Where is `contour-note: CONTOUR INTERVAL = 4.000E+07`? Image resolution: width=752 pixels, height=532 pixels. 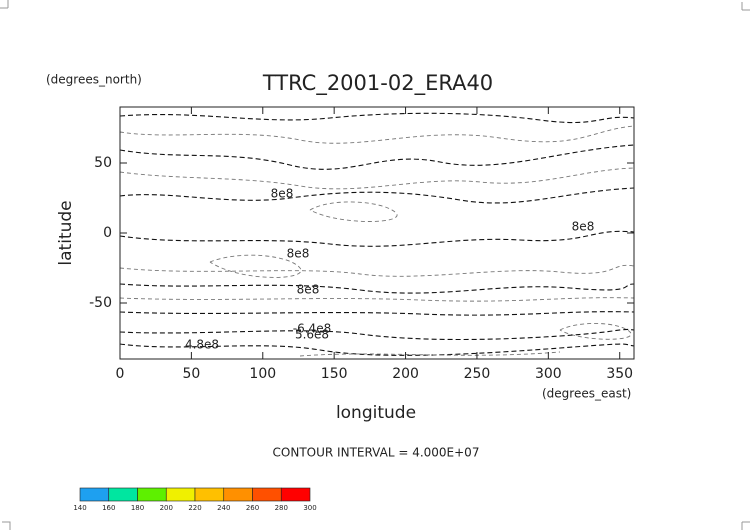 contour-note: CONTOUR INTERVAL = 4.000E+07 is located at coordinates (376, 453).